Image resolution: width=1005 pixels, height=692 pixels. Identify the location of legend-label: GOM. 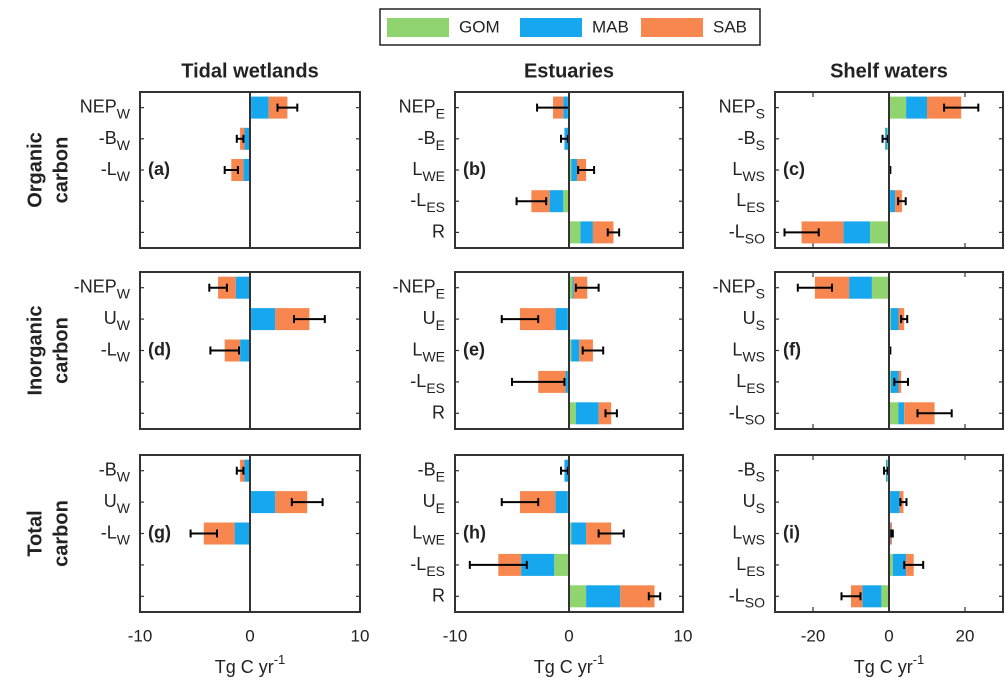
(479, 26).